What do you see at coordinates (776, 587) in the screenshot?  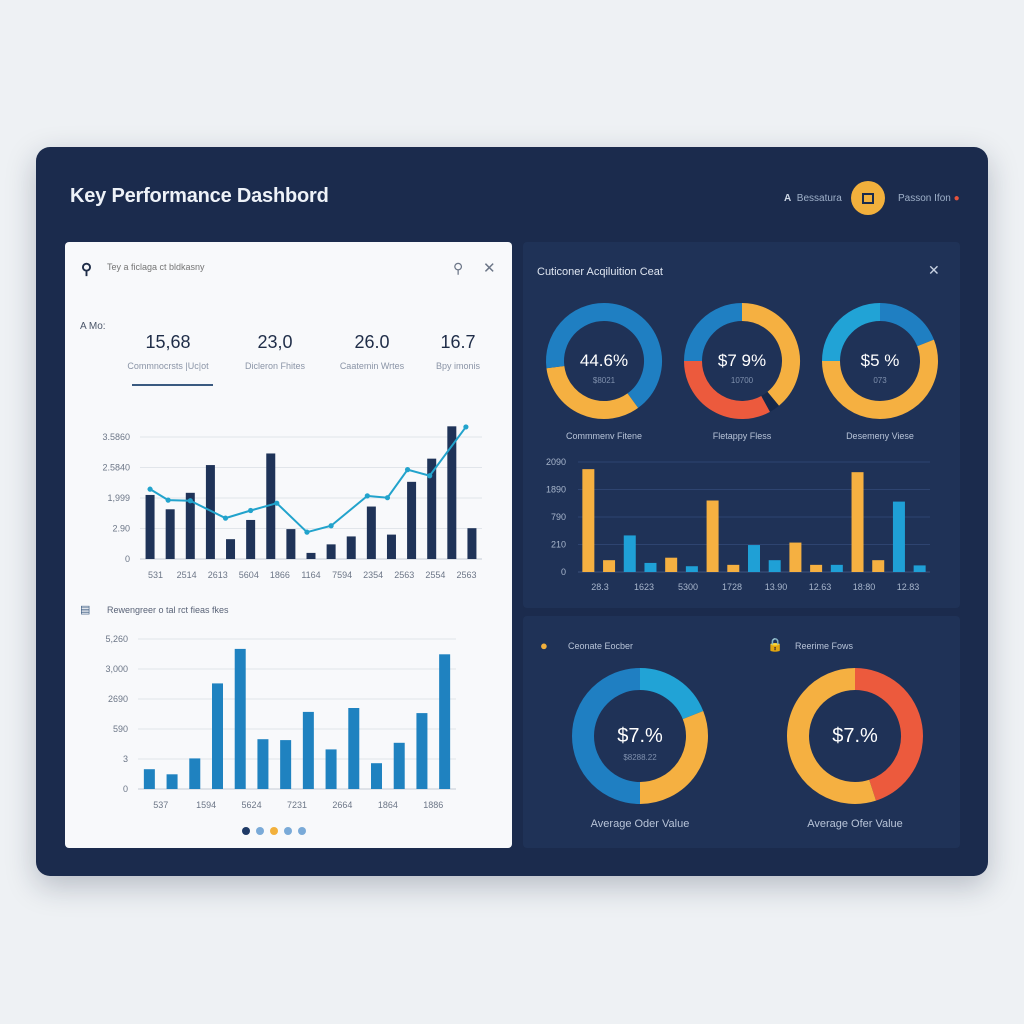 I see `x-tick-label: 13.90` at bounding box center [776, 587].